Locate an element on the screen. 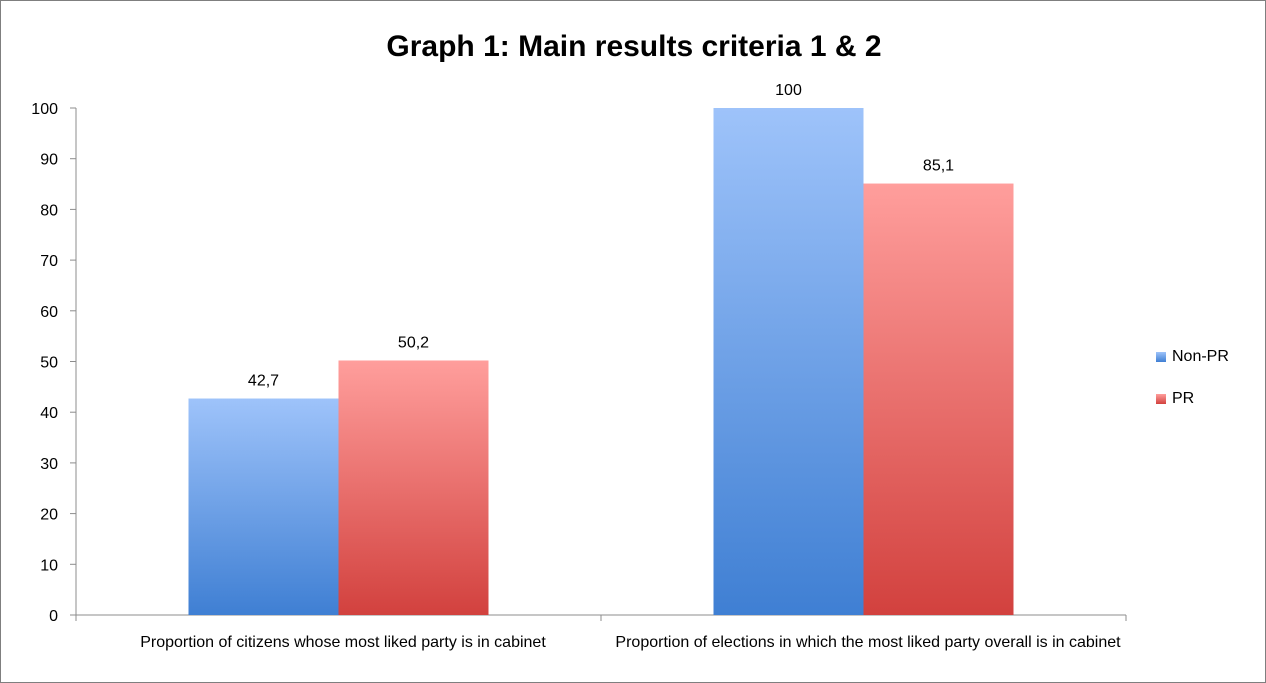  y-tick-label: 70 is located at coordinates (49, 261).